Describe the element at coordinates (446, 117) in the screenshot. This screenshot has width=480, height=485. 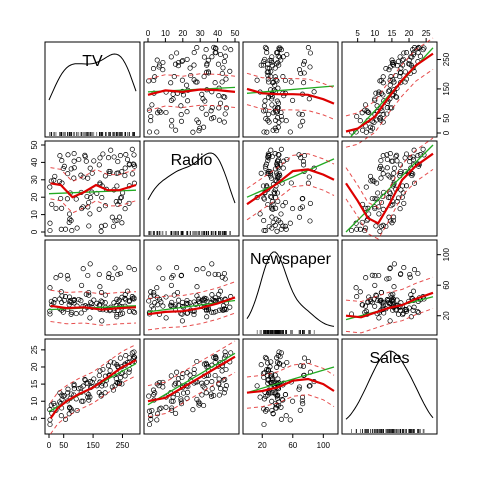
I see `y-tick-label: 50` at that location.